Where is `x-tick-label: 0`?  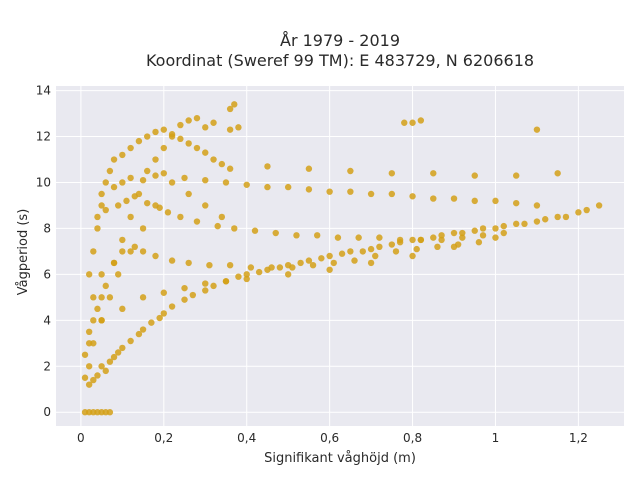
x-tick-label: 0 is located at coordinates (81, 438).